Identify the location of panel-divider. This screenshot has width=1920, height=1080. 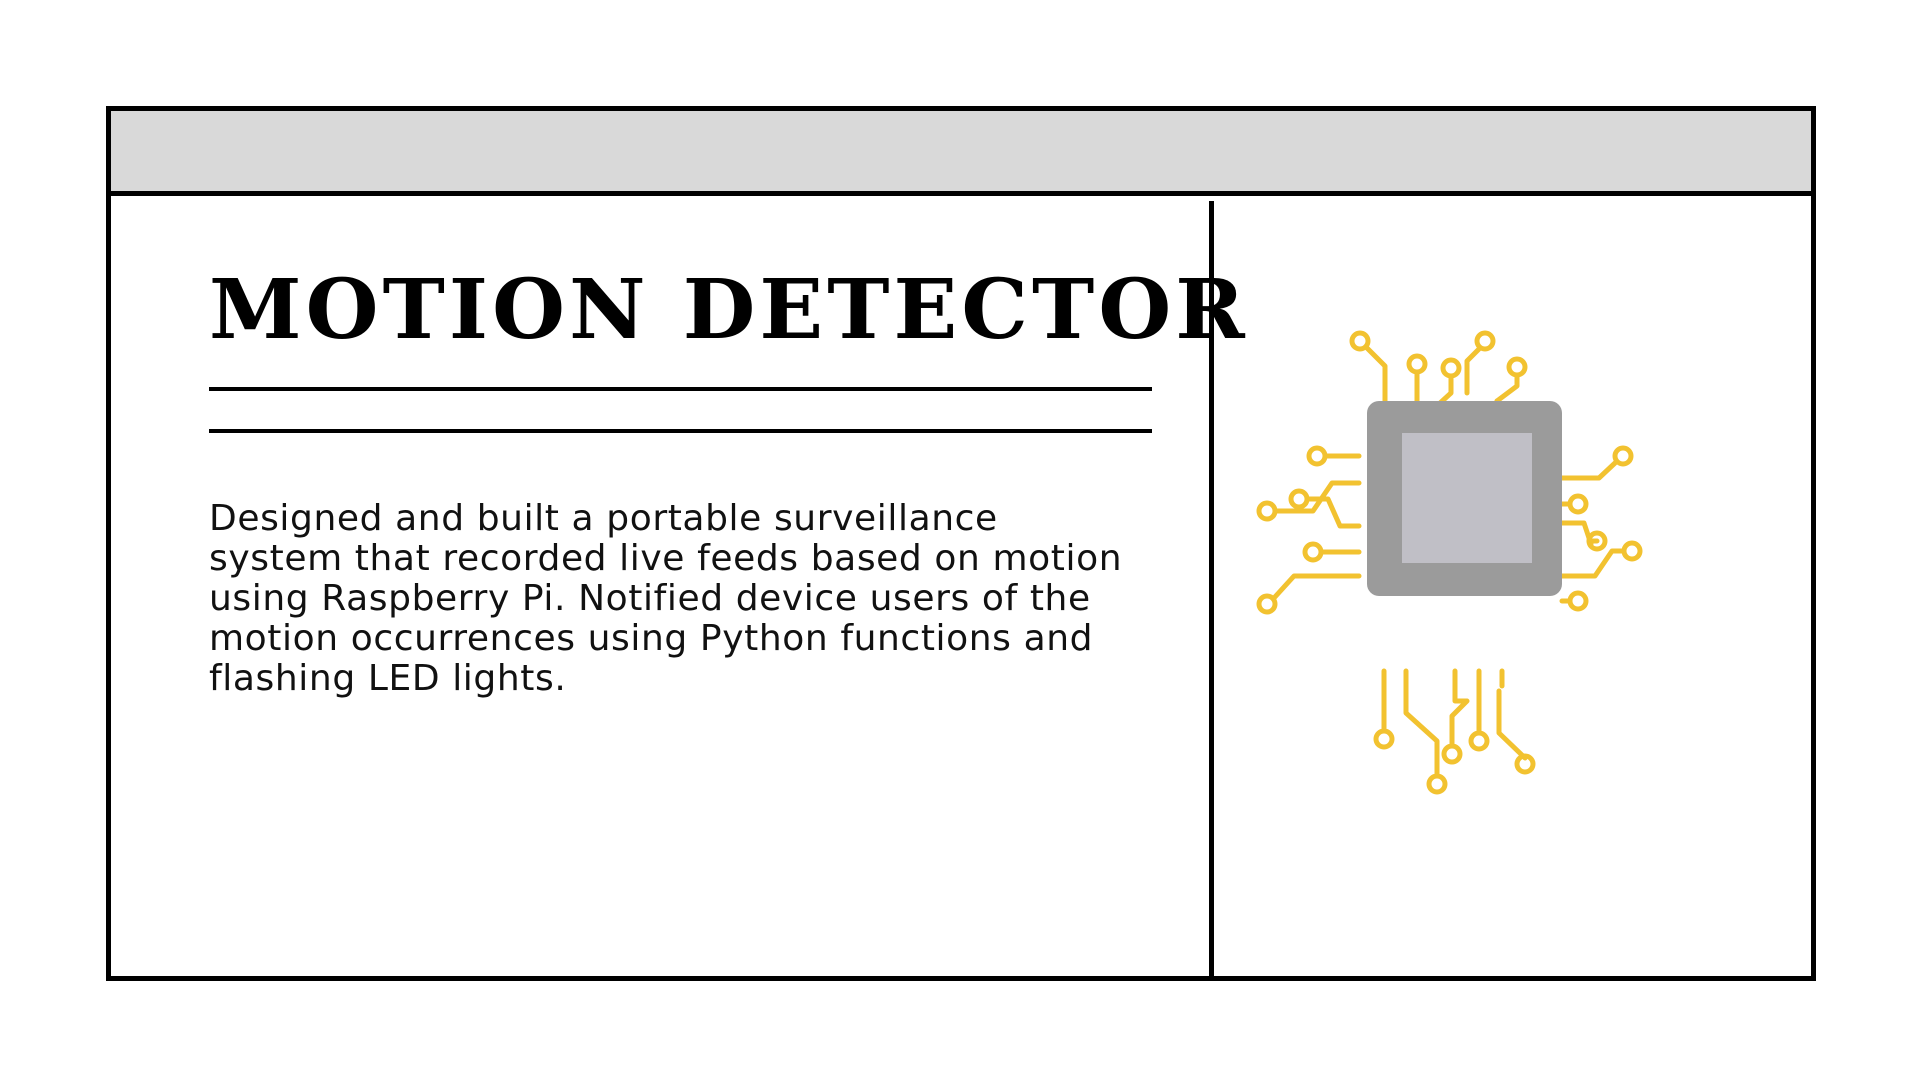
(1211, 588).